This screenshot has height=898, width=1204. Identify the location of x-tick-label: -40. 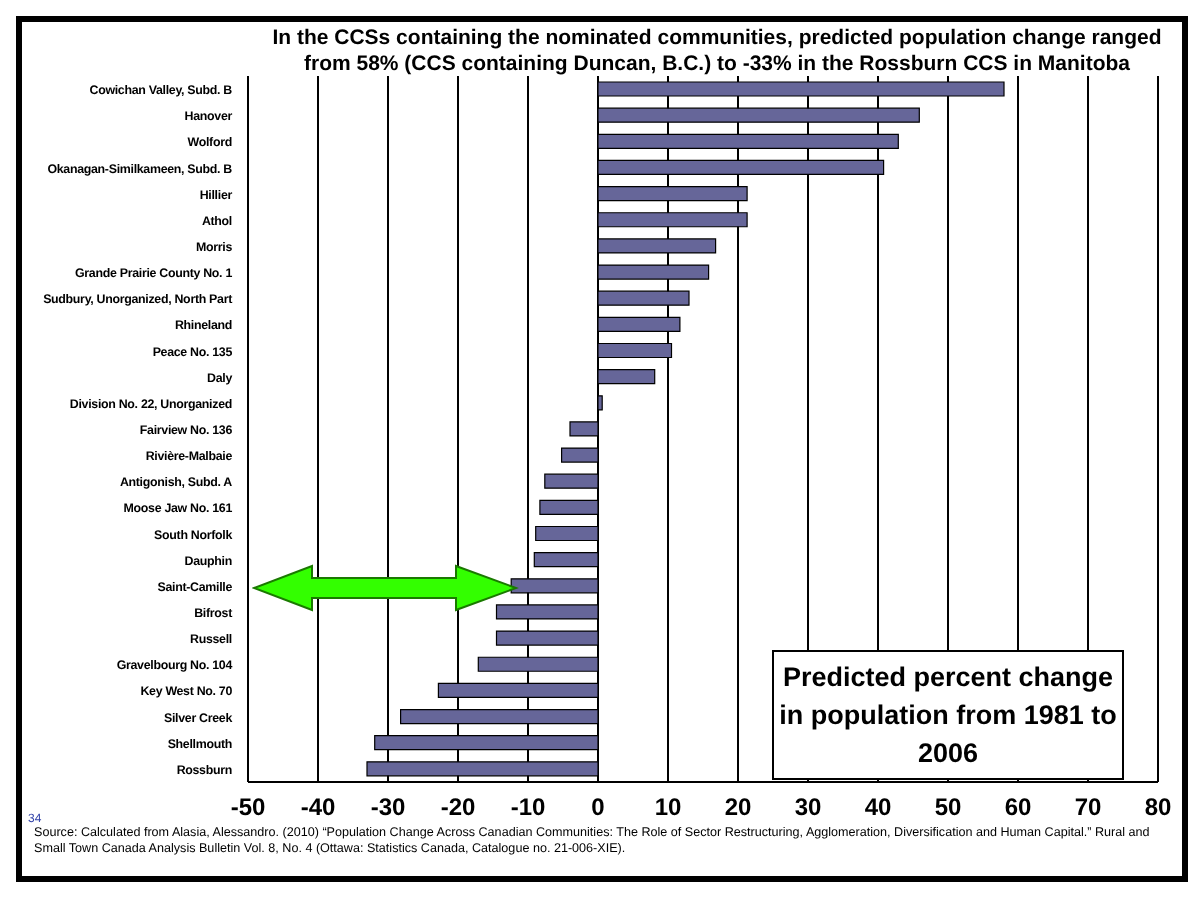
(318, 807).